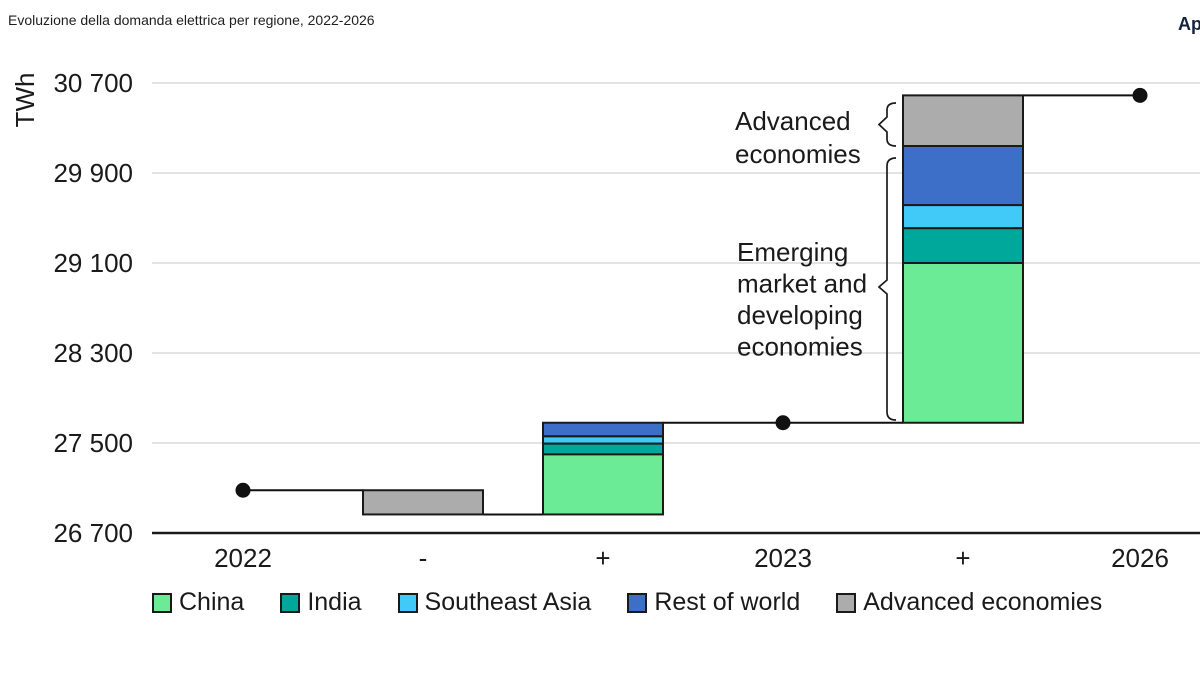  I want to click on legend-swatch-rest-of-world, so click(637, 602).